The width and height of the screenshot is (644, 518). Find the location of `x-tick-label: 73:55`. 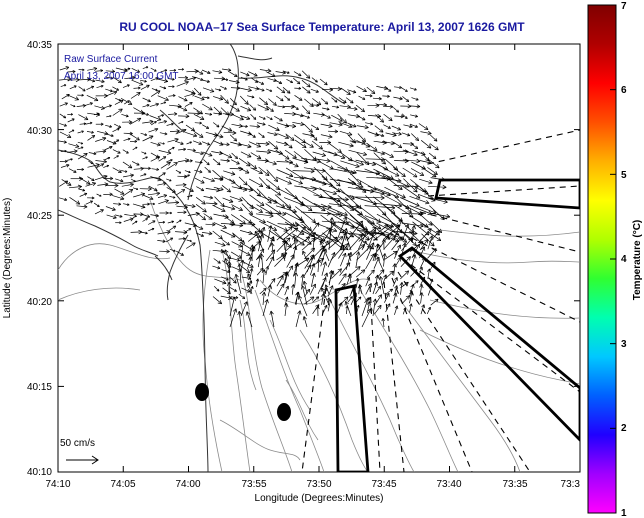

x-tick-label: 73:55 is located at coordinates (253, 484).